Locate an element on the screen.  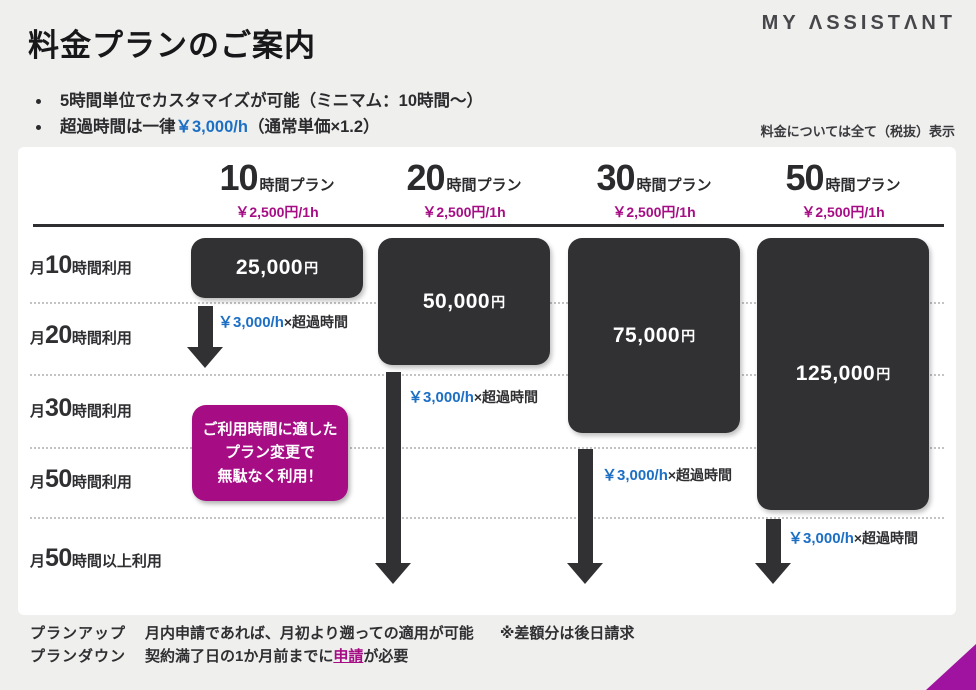
brand-logo: MY ΛSSISTΛNT is located at coordinates (858, 23).